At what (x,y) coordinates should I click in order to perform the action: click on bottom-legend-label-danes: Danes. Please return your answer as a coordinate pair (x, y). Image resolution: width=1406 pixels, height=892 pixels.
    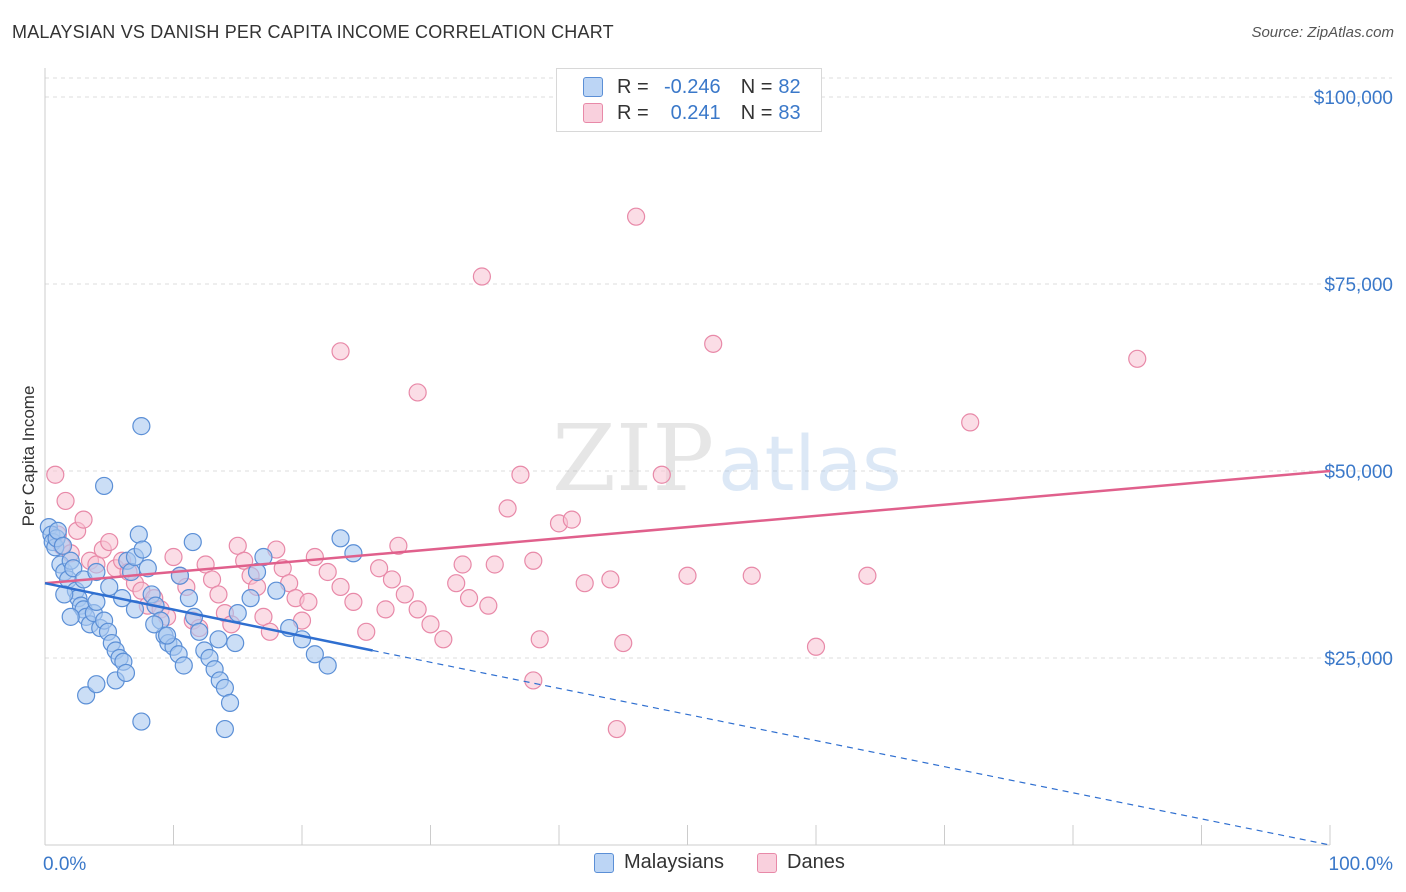
    Looking at the image, I should click on (816, 862).